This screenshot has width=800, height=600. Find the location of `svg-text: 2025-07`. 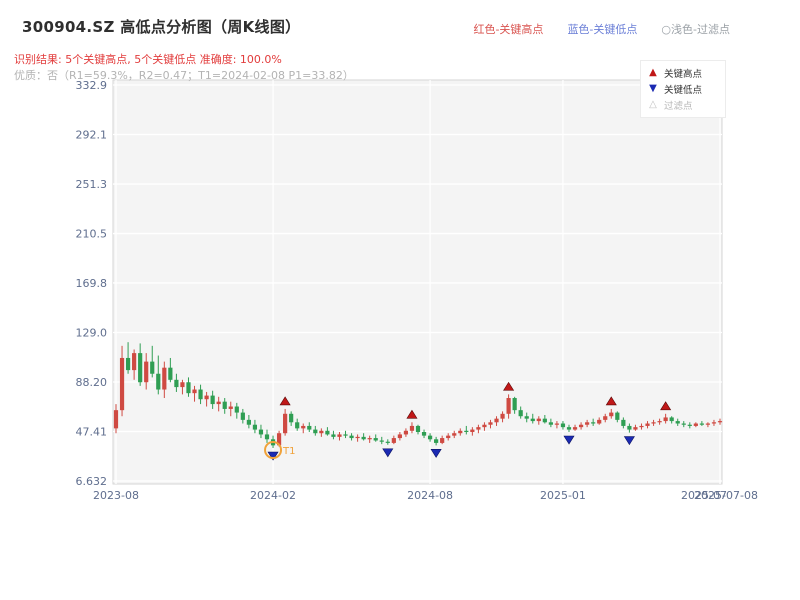

svg-text: 2025-07 is located at coordinates (704, 495).